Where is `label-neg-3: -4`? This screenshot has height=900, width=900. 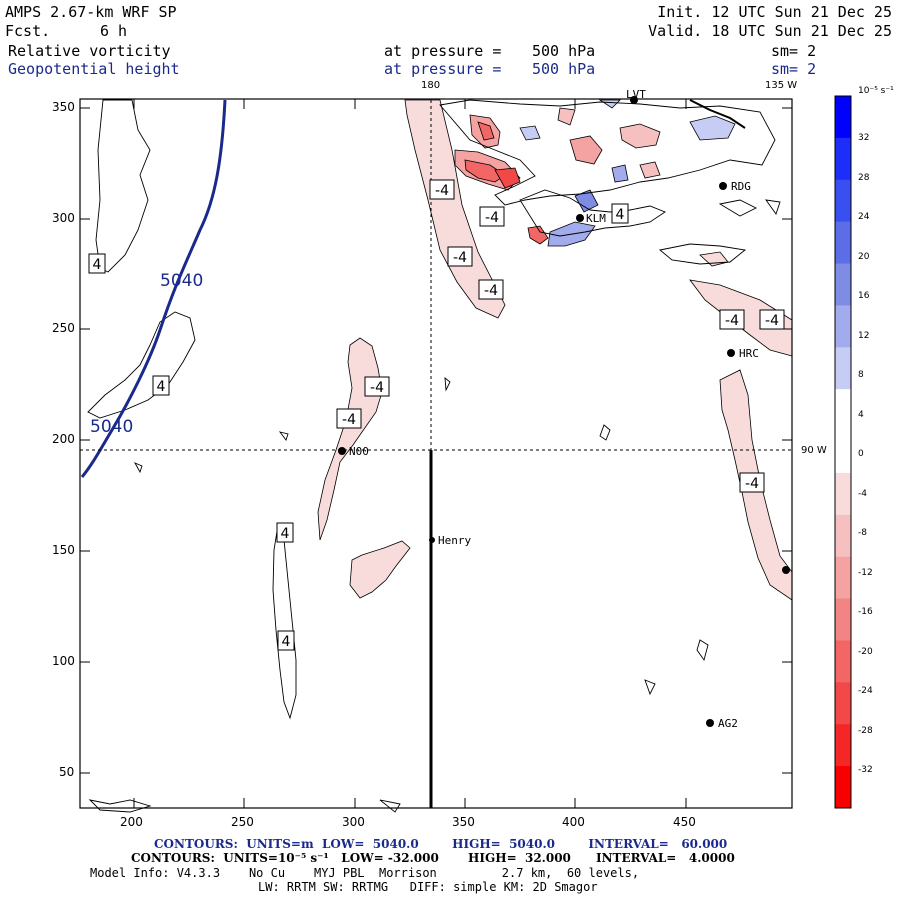
label-neg-3: -4 is located at coordinates (460, 256).